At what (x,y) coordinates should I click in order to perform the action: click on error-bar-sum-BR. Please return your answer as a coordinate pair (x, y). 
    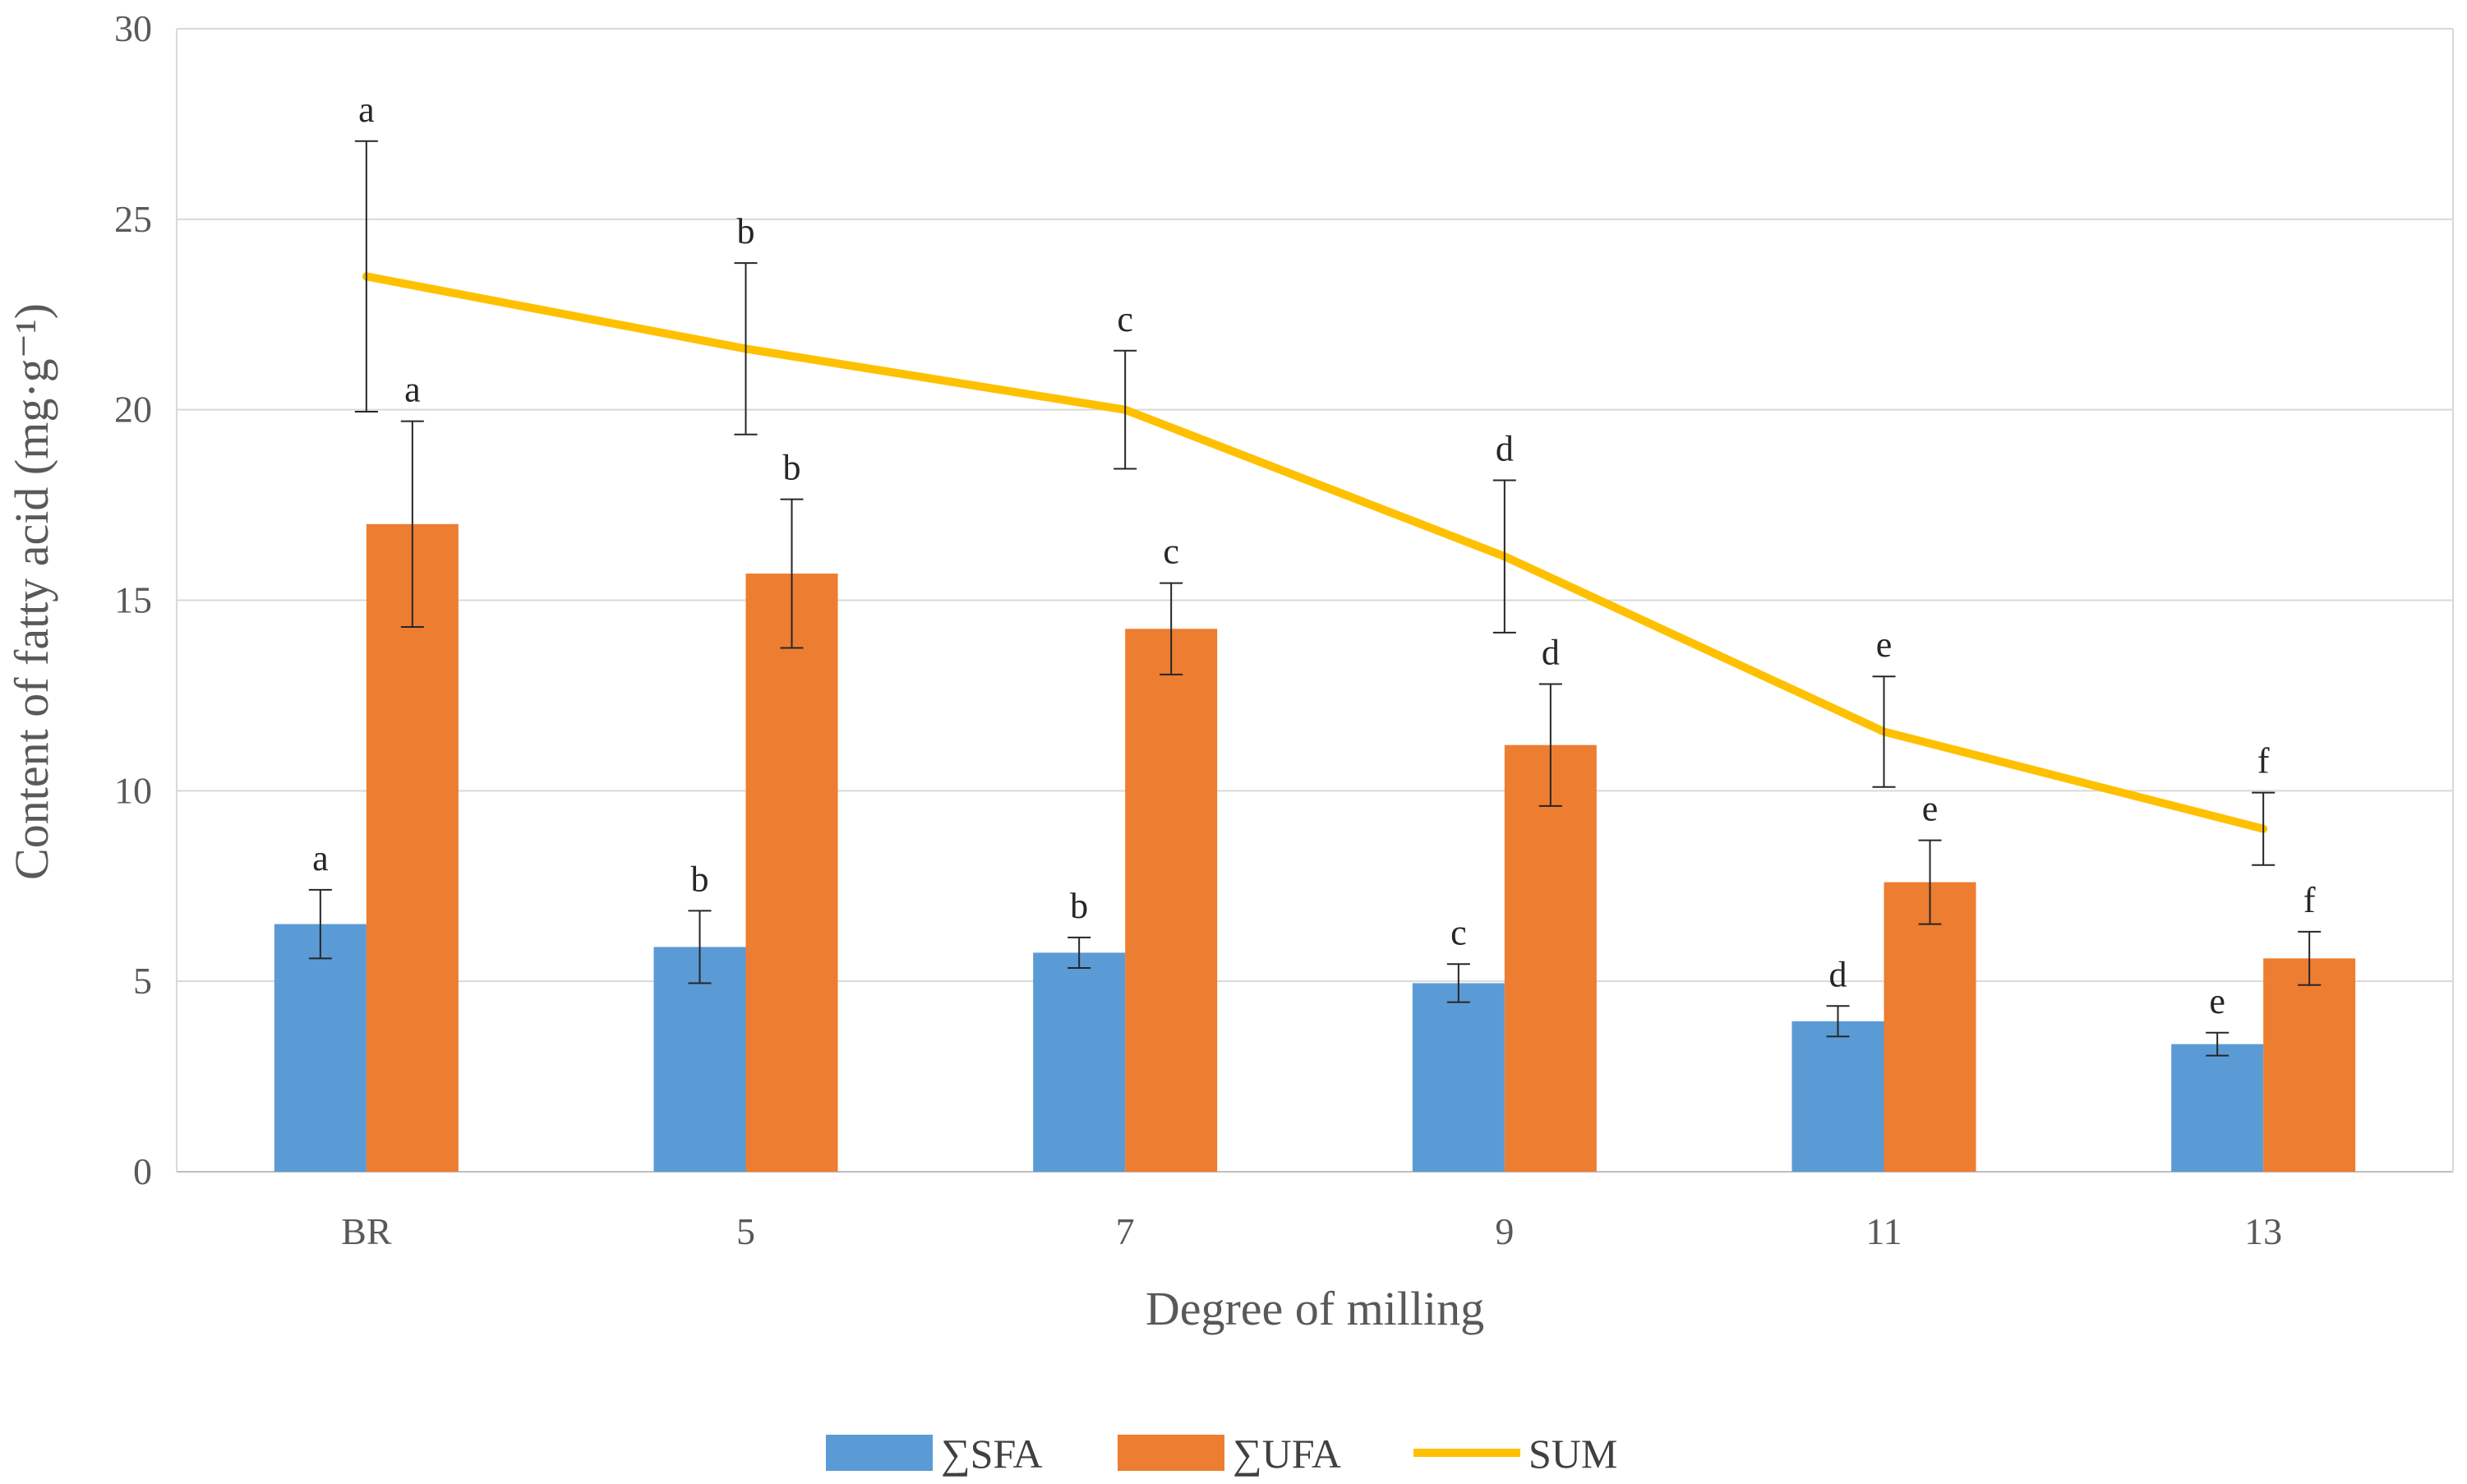
    Looking at the image, I should click on (366, 276).